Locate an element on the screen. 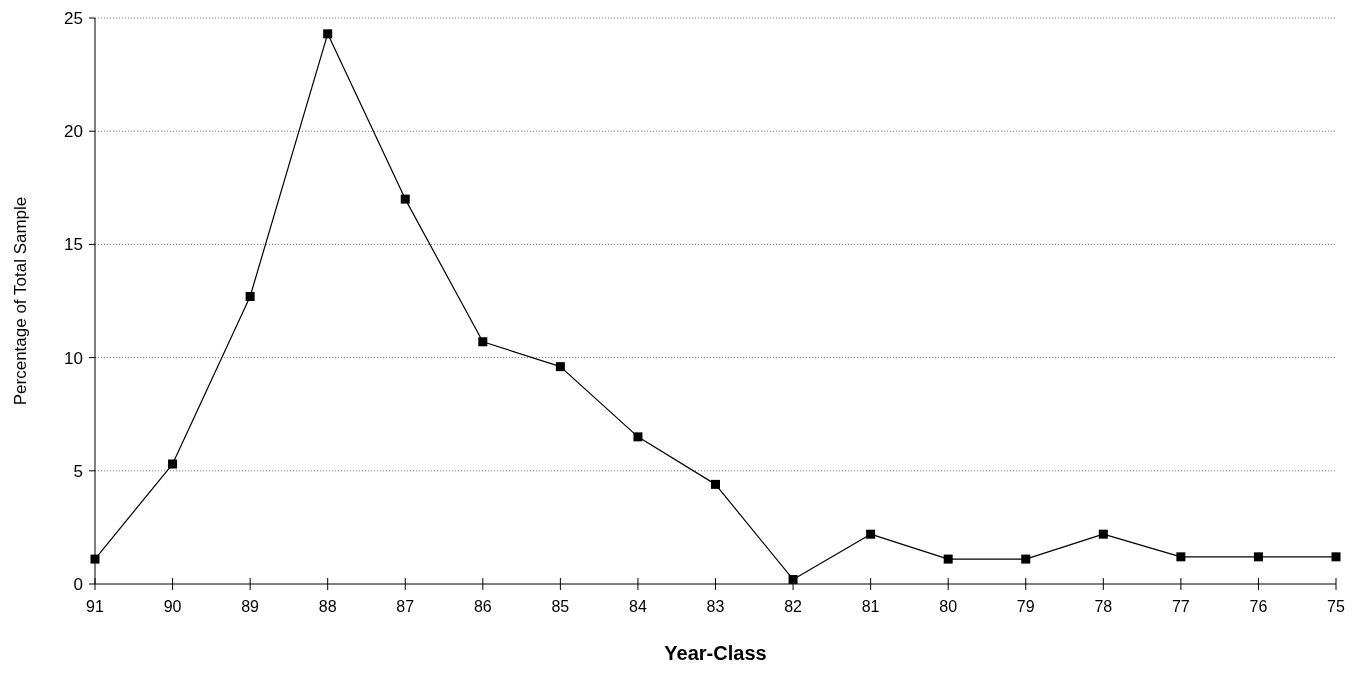  y-tick-label: 5 is located at coordinates (78, 471).